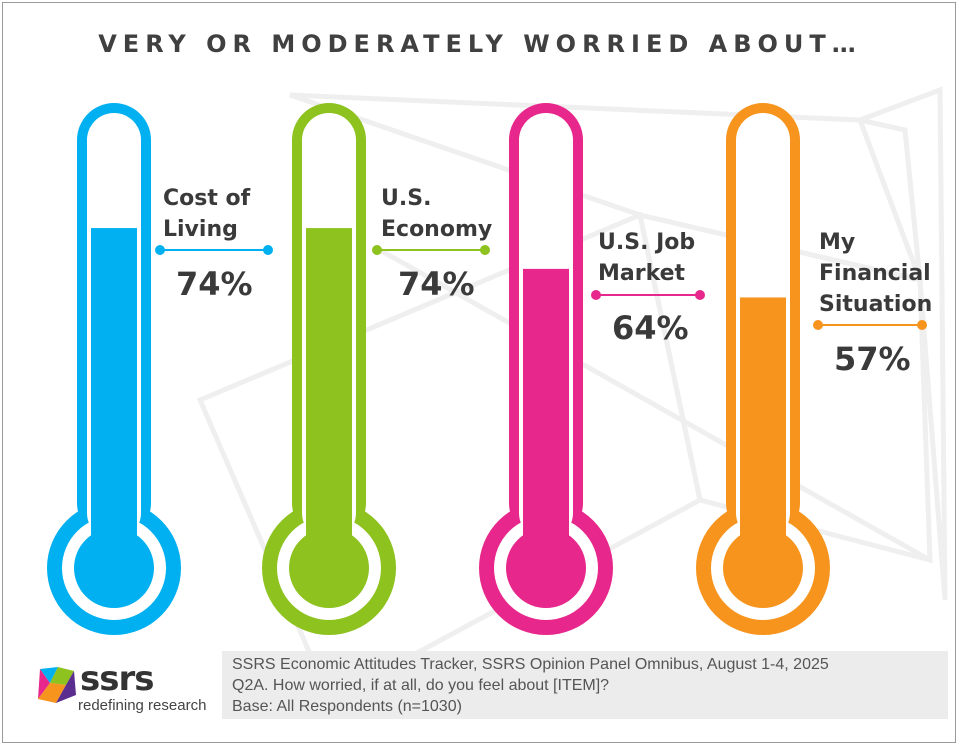 This screenshot has width=960, height=747. I want to click on category-label: U.S. Economy, so click(437, 214).